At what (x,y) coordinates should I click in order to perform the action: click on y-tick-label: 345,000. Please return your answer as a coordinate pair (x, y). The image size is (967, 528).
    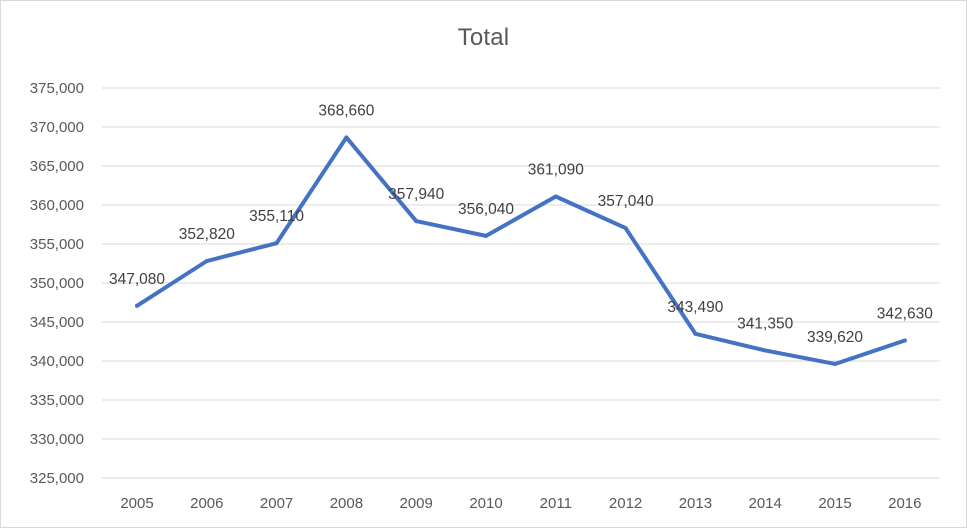
    Looking at the image, I should click on (57, 322).